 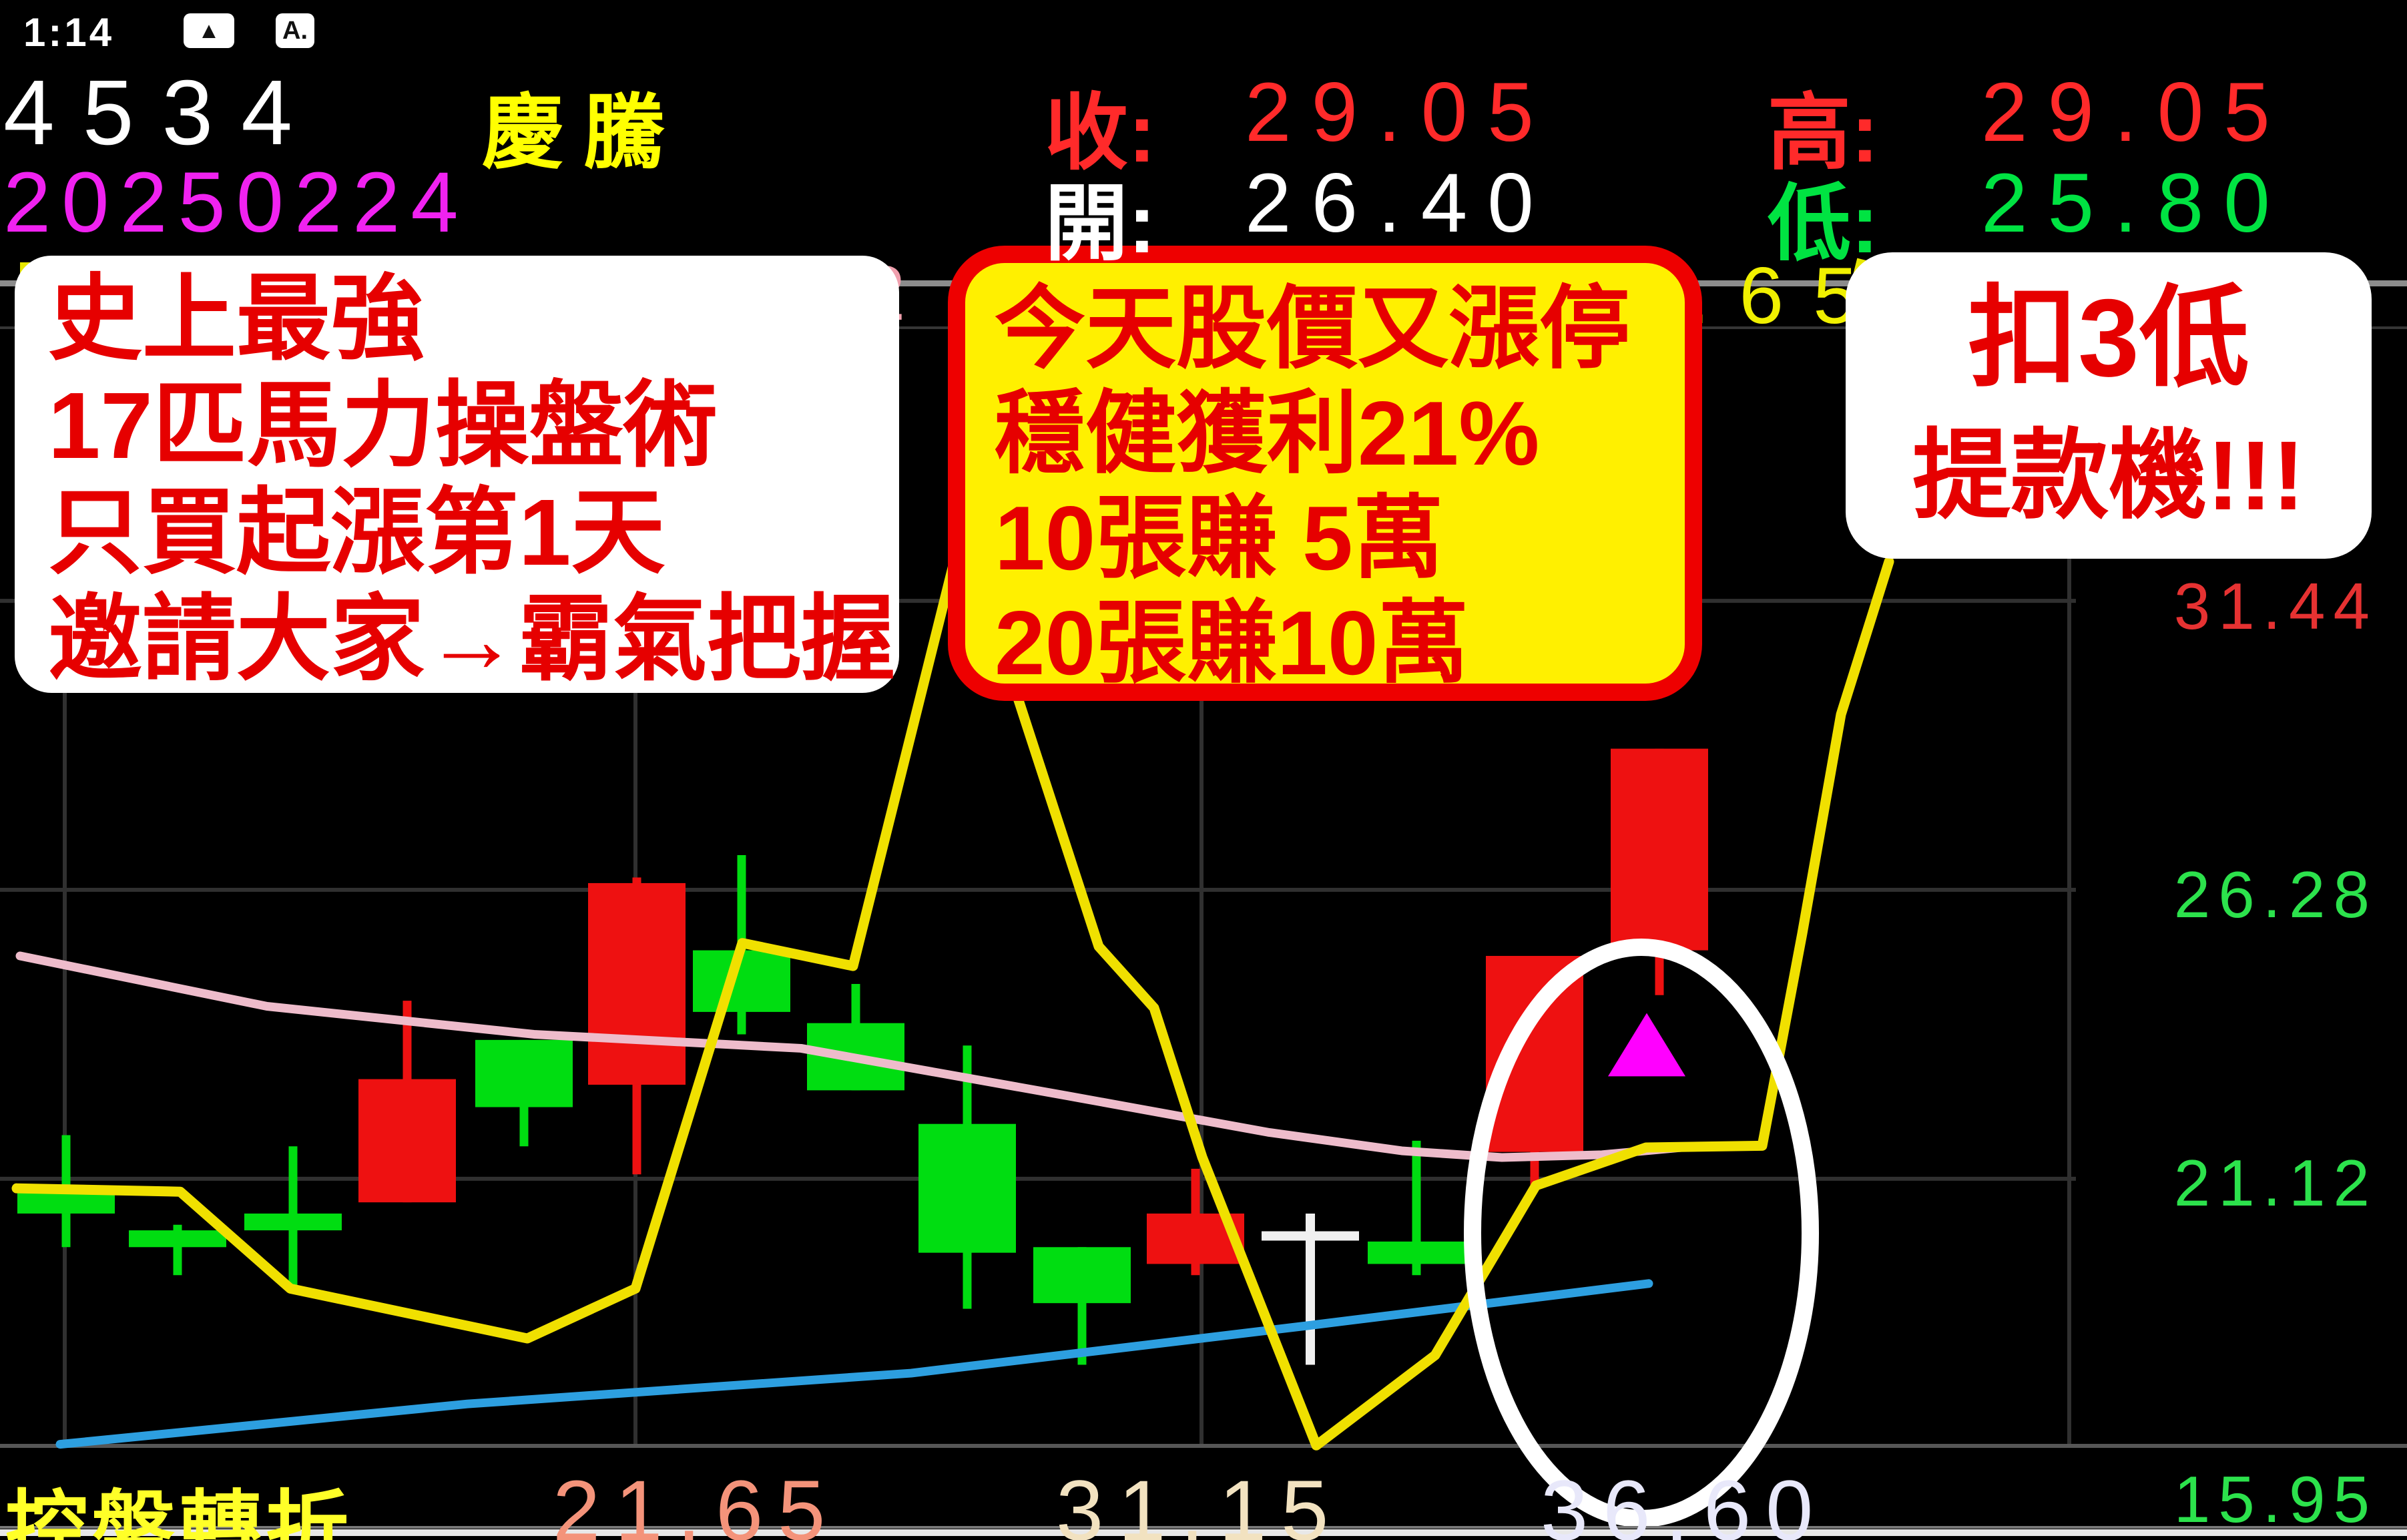 I want to click on status-time: 1:14, so click(x=69, y=32).